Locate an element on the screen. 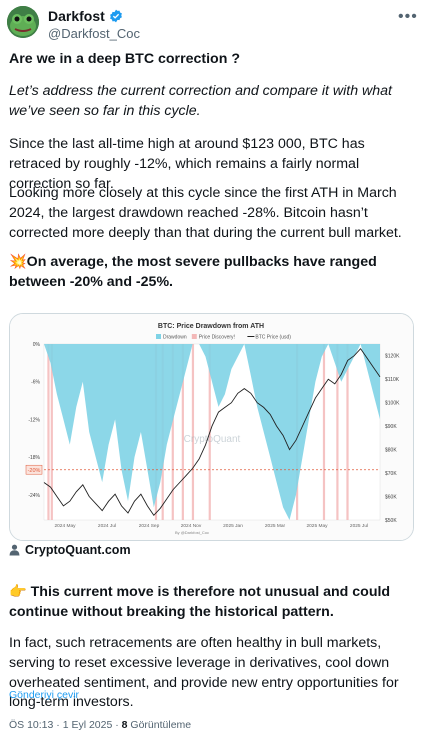  threshold-tag is located at coordinates (34, 469).